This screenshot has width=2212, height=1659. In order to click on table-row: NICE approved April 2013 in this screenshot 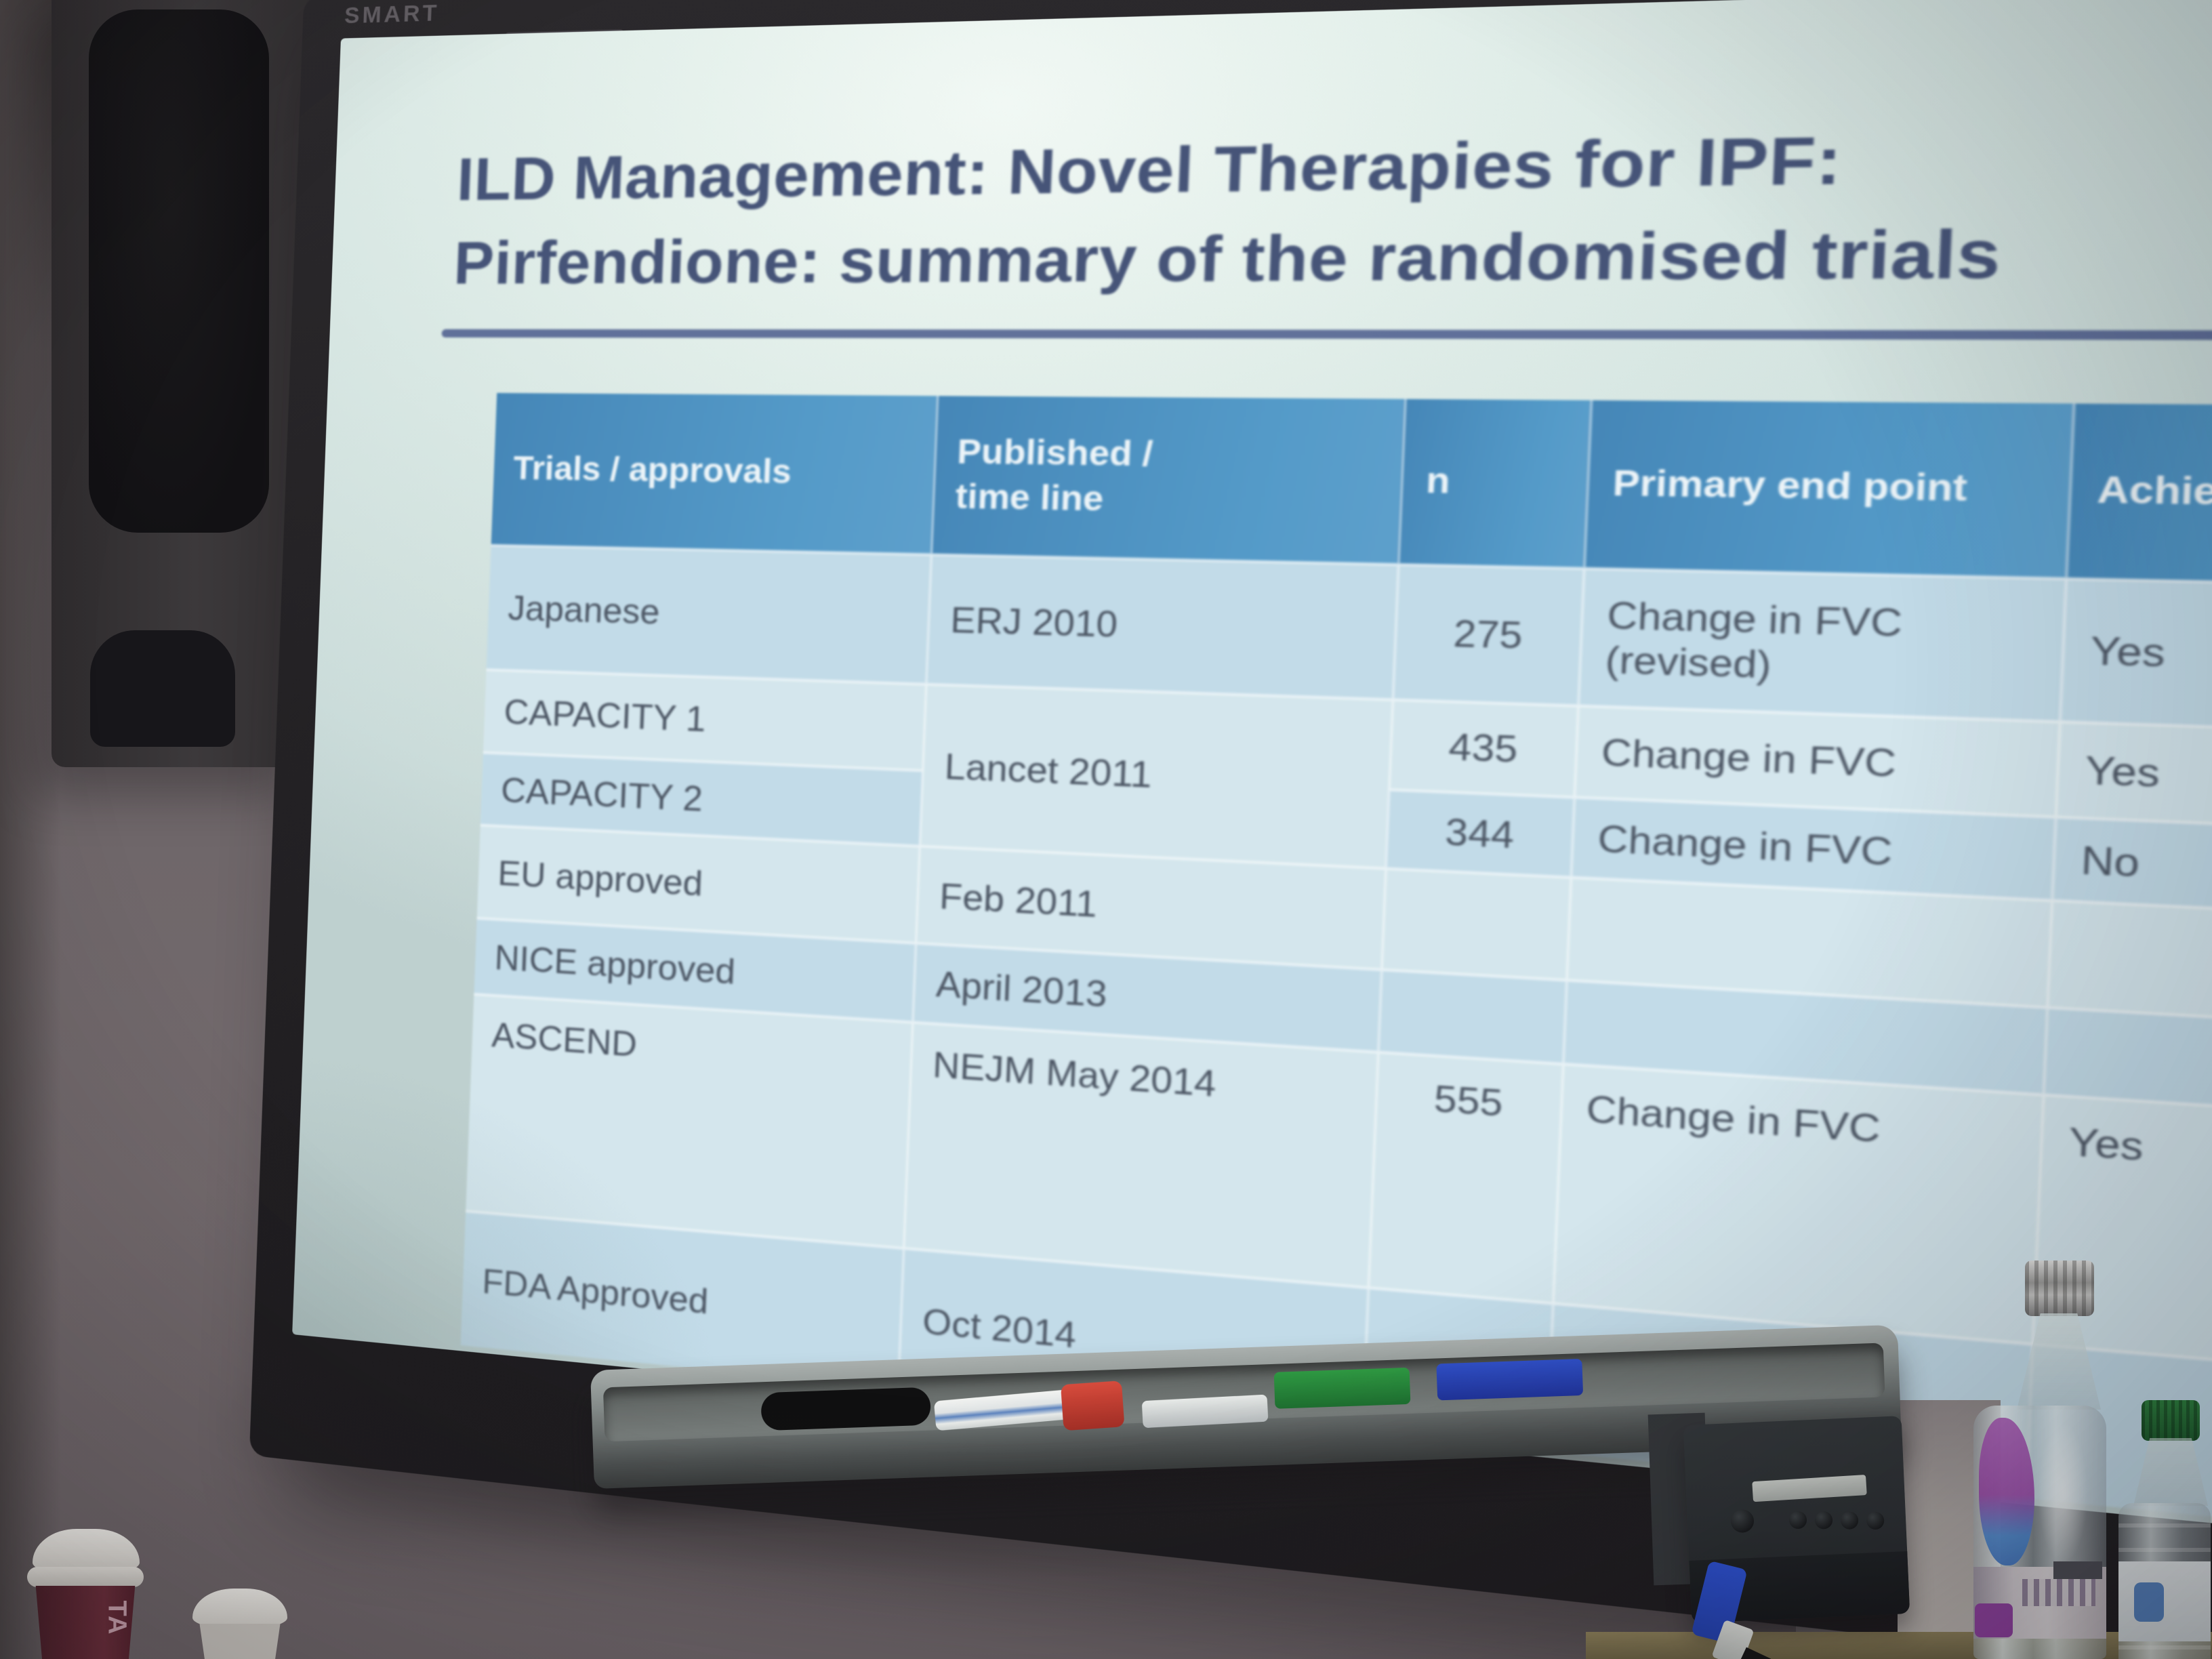, I will do `click(1343, 1016)`.